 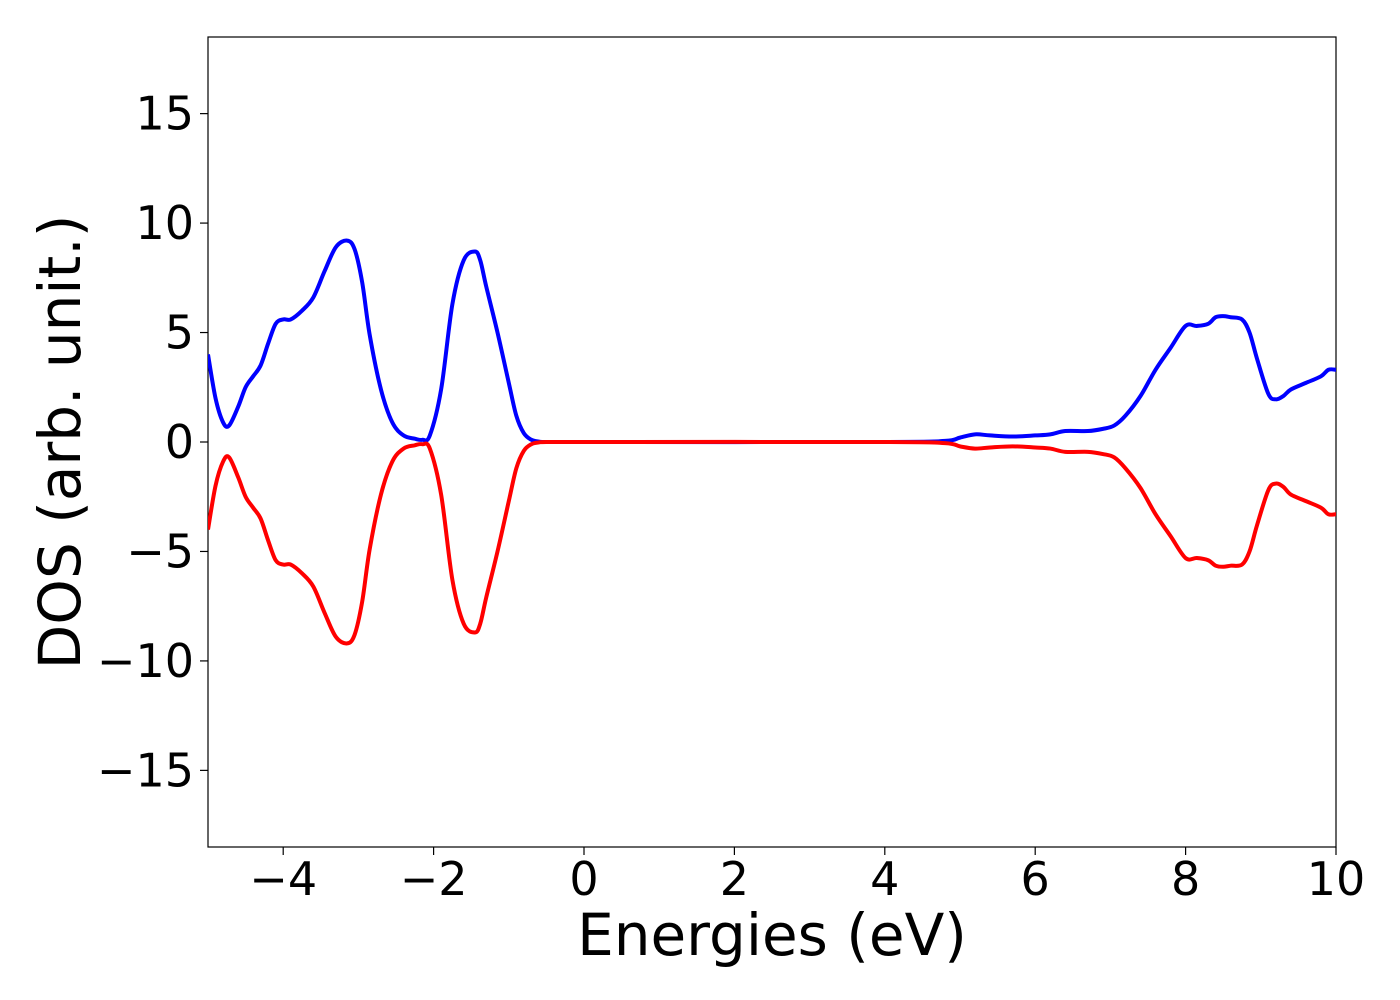 What do you see at coordinates (884, 879) in the screenshot?
I see `x-tick-label: 4` at bounding box center [884, 879].